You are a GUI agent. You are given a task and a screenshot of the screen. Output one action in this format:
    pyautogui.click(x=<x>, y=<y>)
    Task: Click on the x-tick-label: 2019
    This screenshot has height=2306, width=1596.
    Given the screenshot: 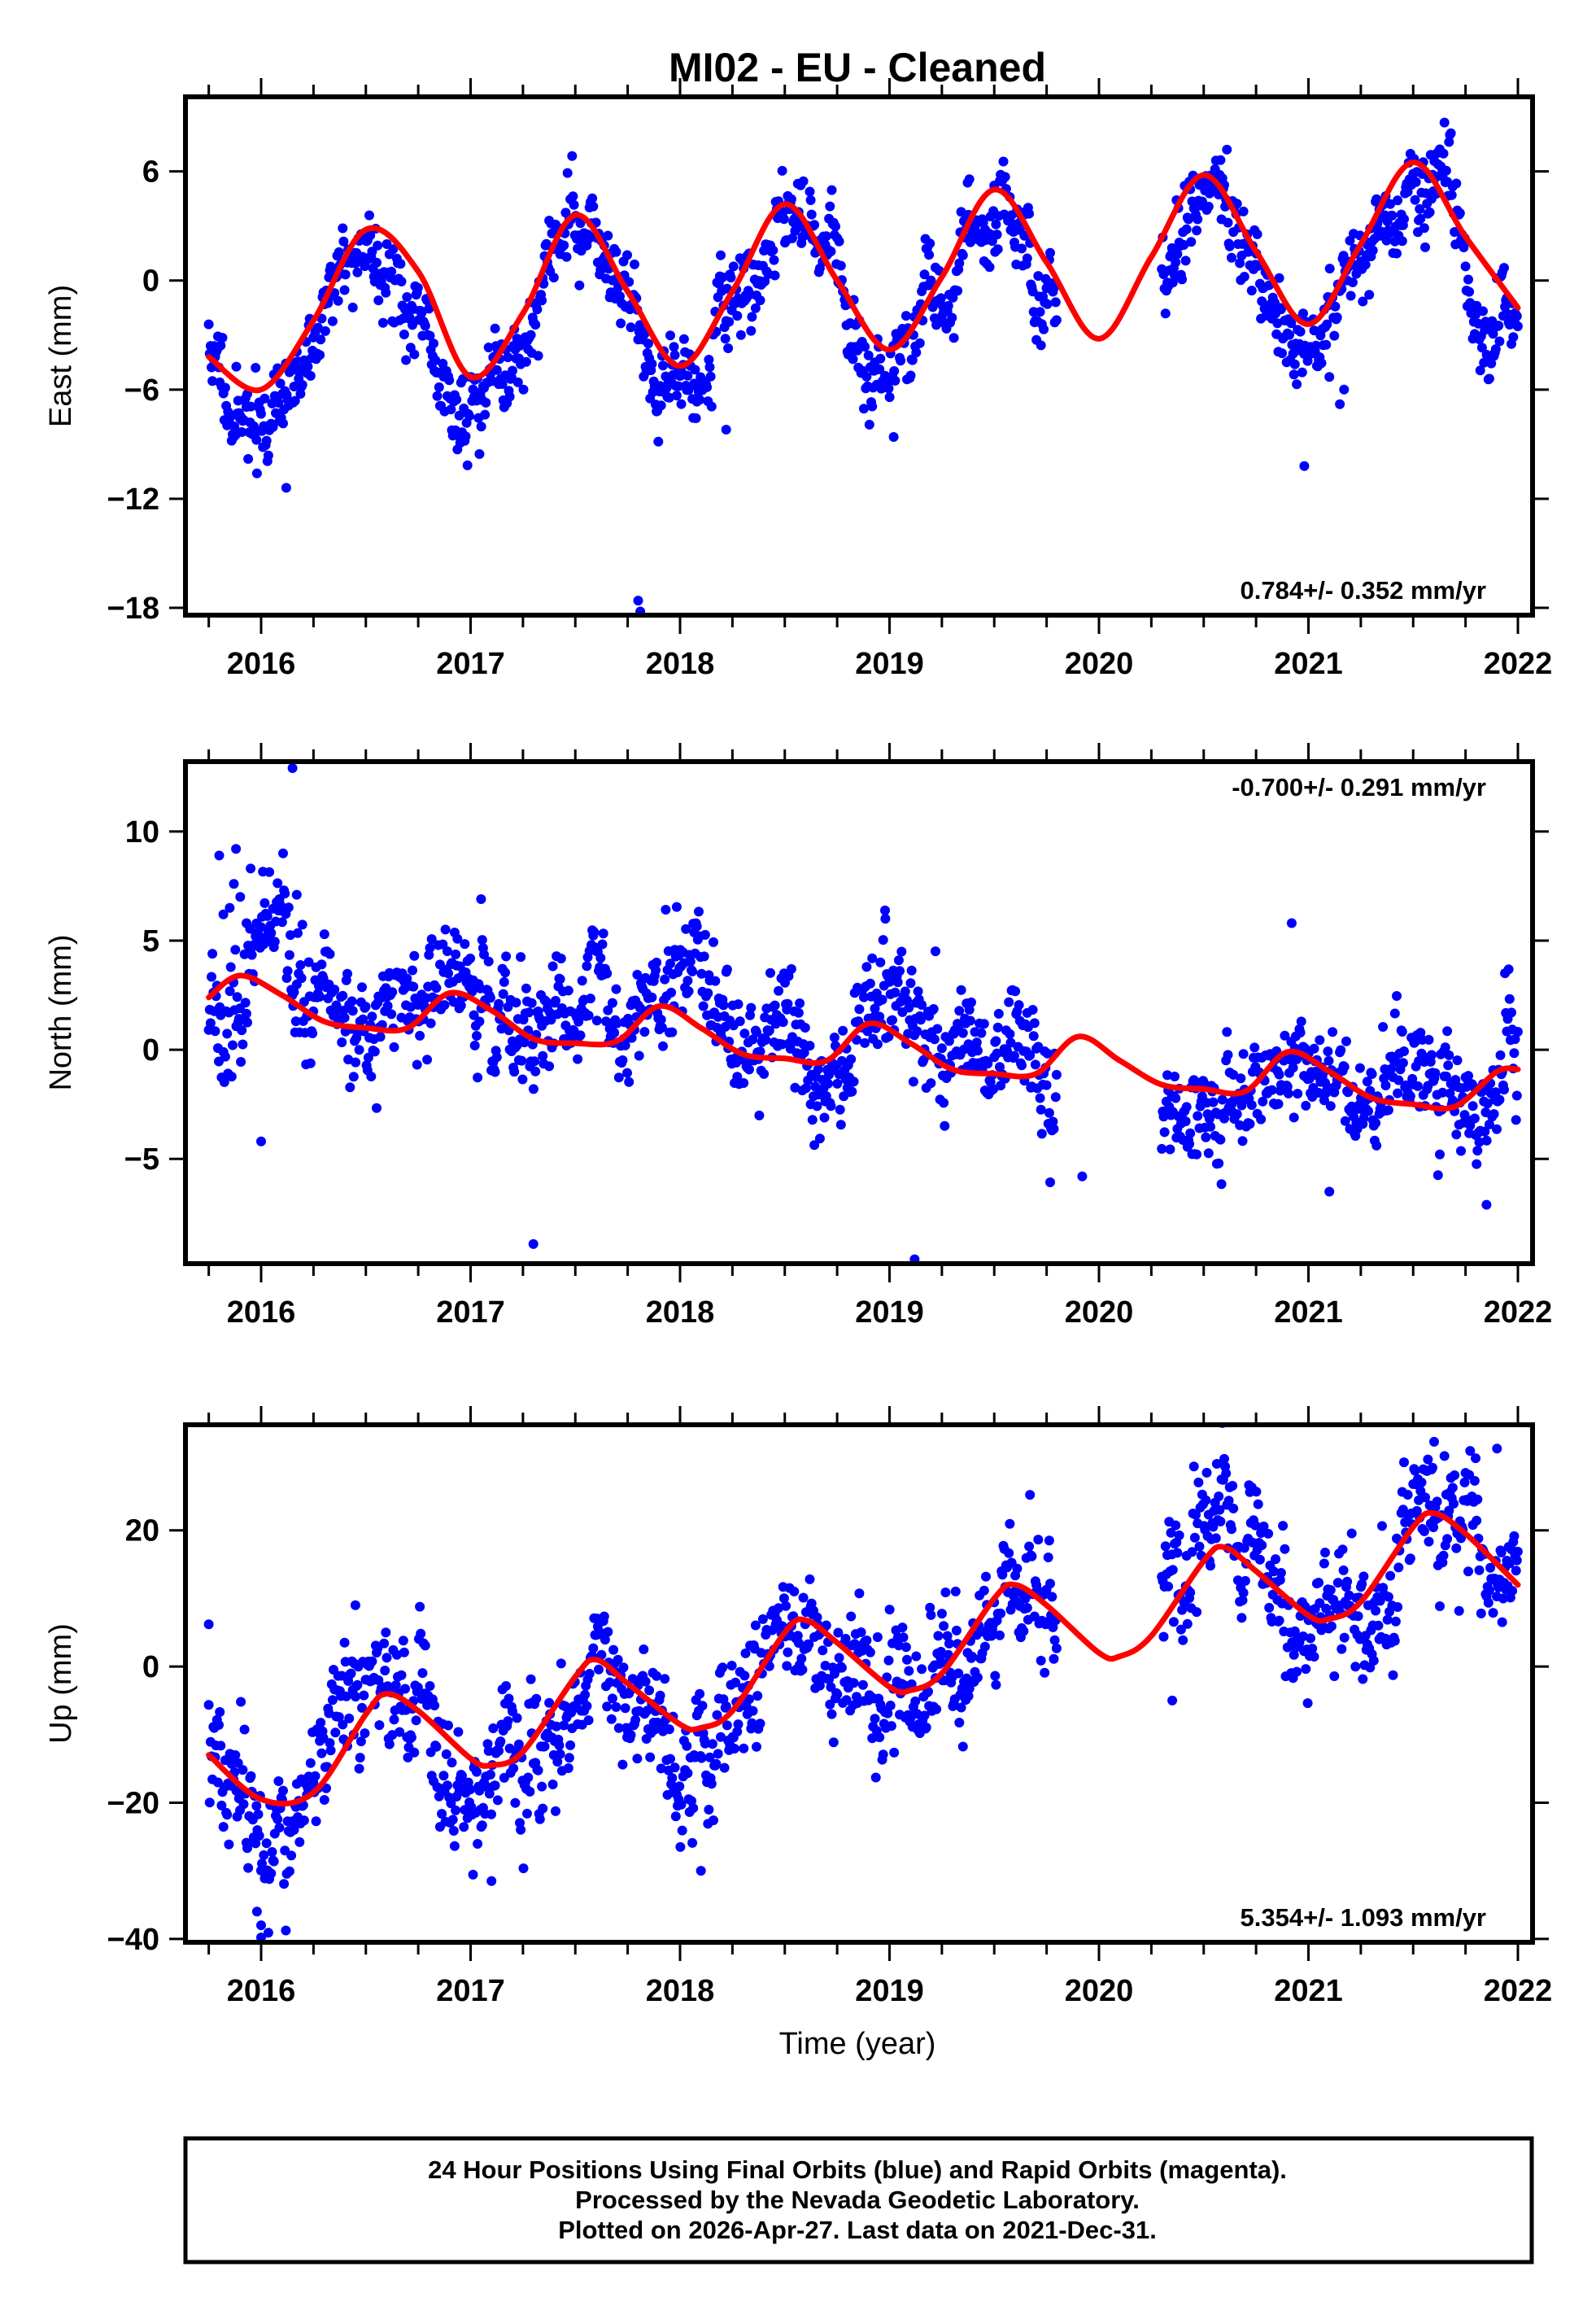 What is the action you would take?
    pyautogui.click(x=889, y=664)
    